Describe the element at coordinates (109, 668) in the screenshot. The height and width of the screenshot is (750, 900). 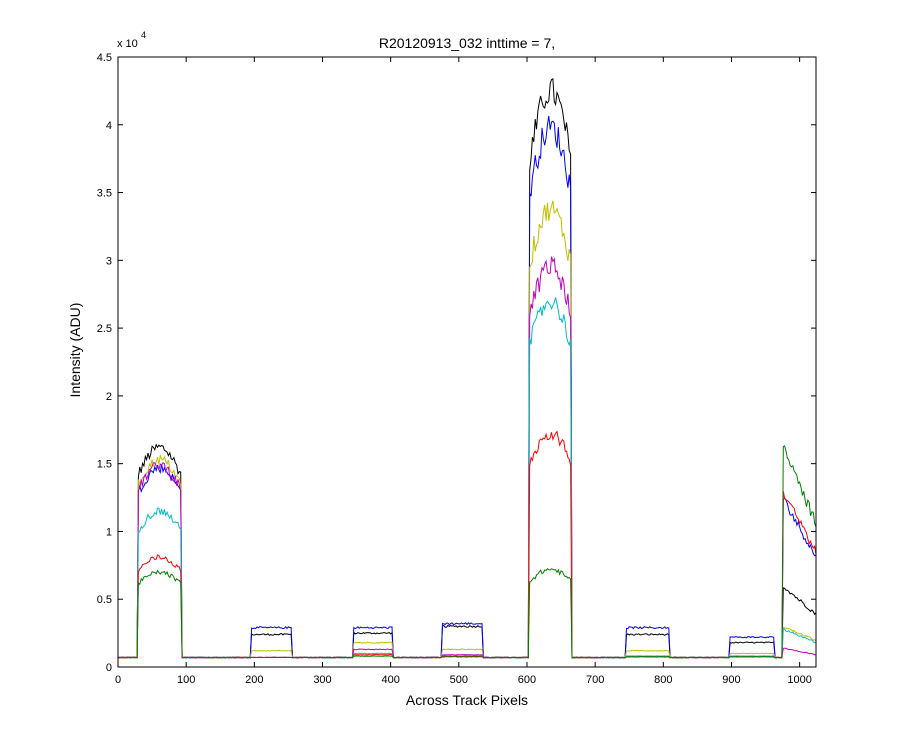
I see `y-tick-label: 0` at that location.